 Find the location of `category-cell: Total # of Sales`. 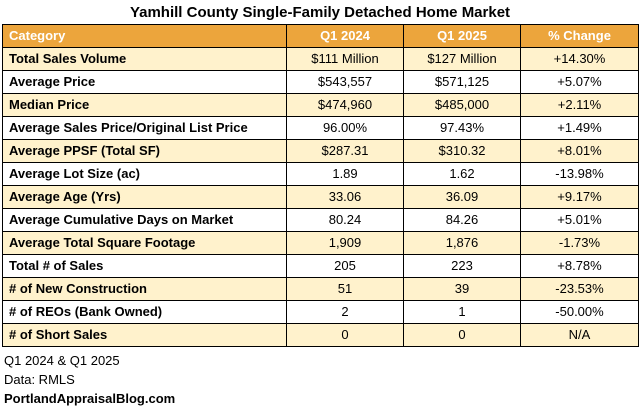

category-cell: Total # of Sales is located at coordinates (144, 266).